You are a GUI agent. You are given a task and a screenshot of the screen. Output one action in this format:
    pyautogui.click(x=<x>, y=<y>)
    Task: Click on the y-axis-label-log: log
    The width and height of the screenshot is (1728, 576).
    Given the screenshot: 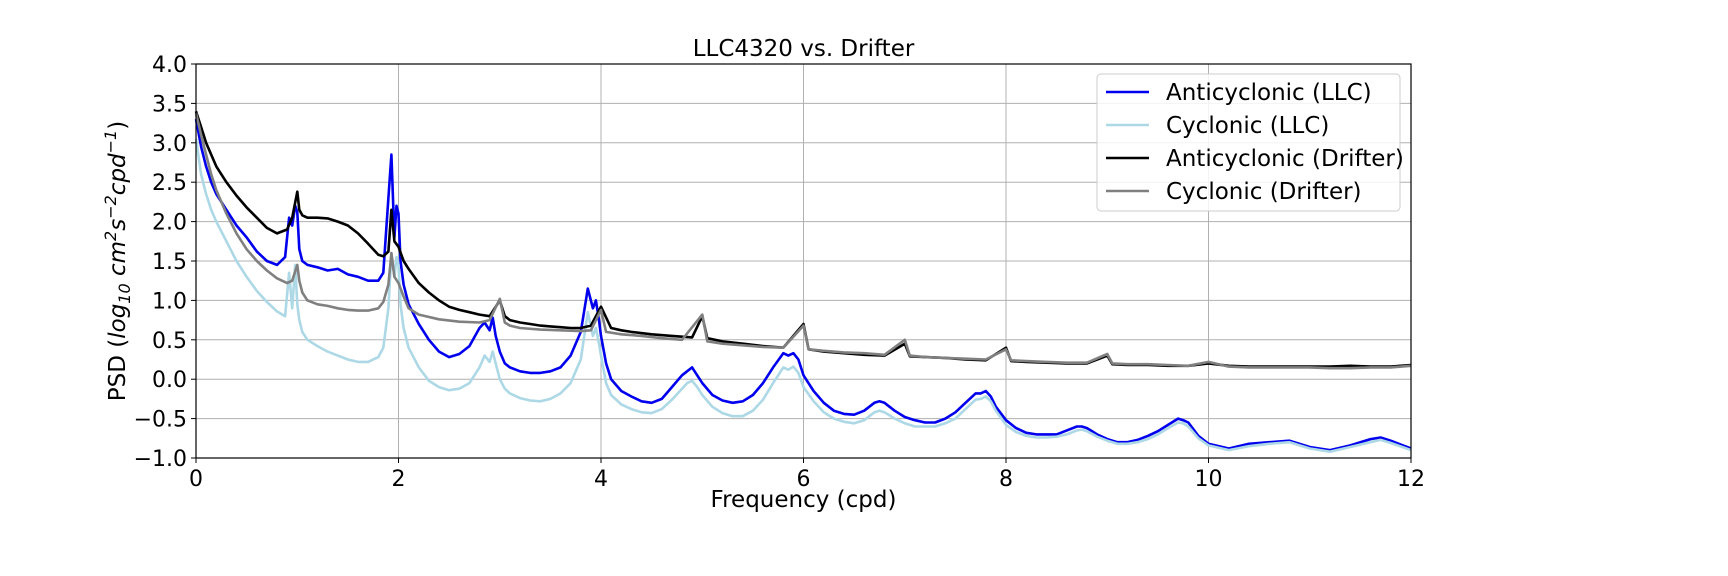 What is the action you would take?
    pyautogui.click(x=118, y=321)
    